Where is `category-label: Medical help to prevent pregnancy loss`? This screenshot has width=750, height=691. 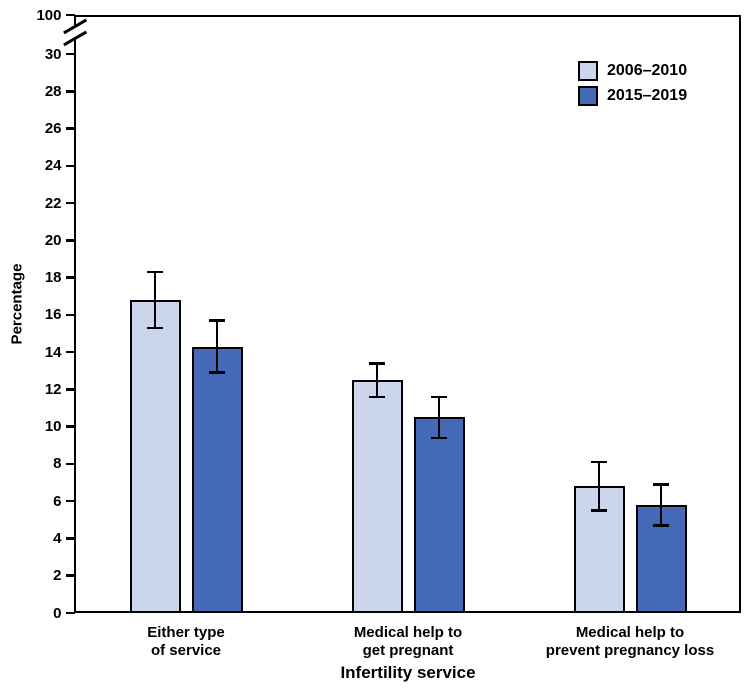
category-label: Medical help to prevent pregnancy loss is located at coordinates (630, 642).